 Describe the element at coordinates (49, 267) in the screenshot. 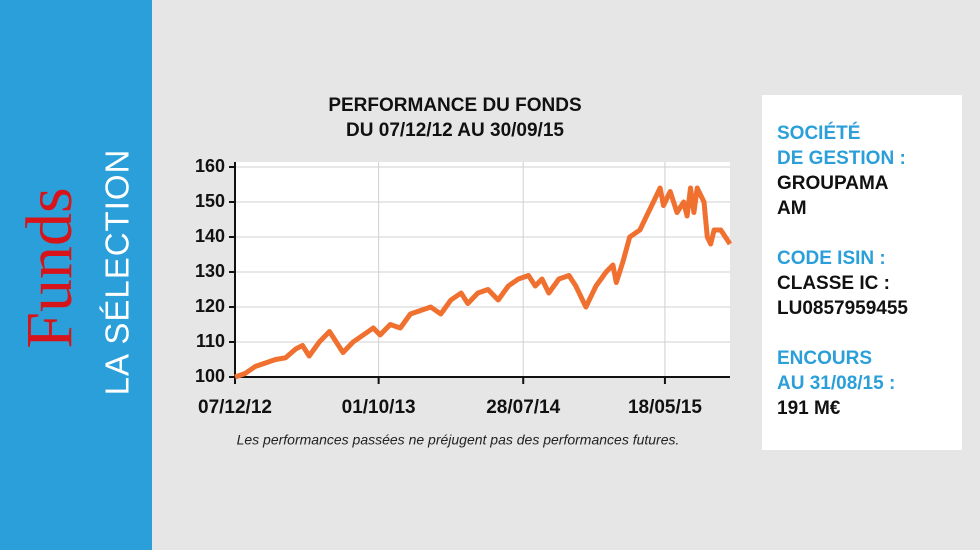

I see `brand-name: Funds` at that location.